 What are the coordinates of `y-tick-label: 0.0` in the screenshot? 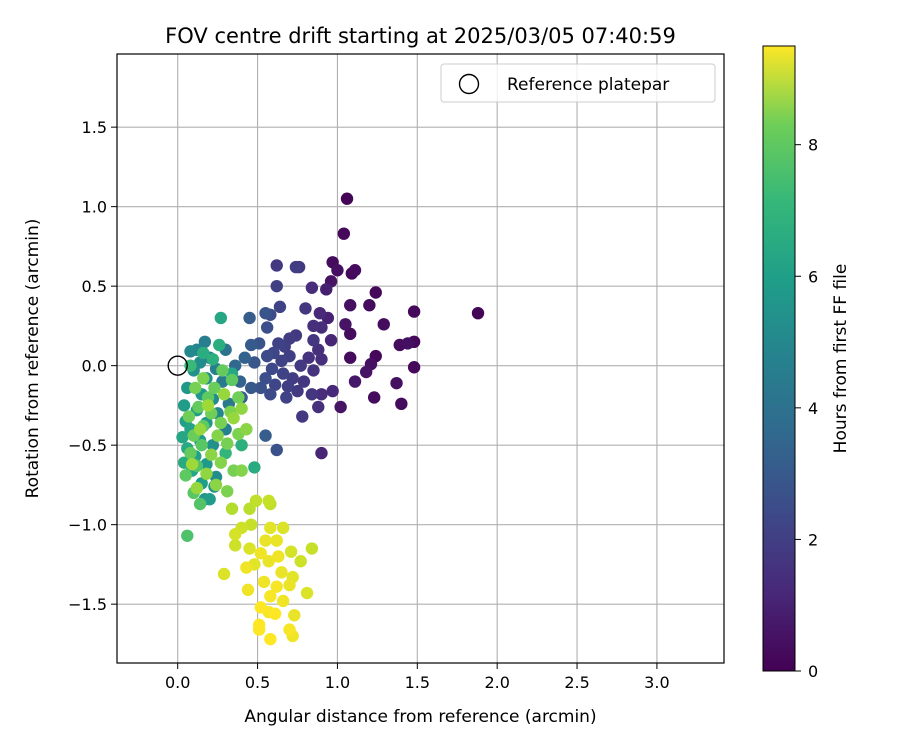 It's located at (94, 366).